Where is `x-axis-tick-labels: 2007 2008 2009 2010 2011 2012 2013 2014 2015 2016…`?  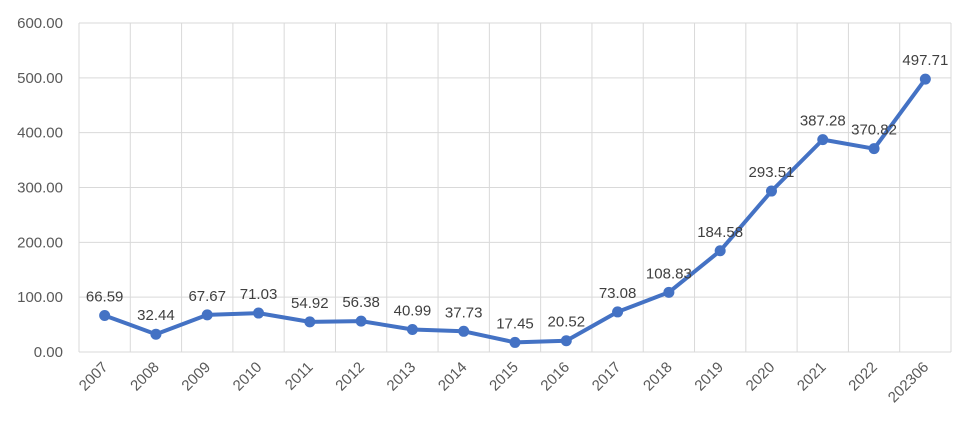 x-axis-tick-labels: 2007 2008 2009 2010 2011 2012 2013 2014 2015 2016… is located at coordinates (504, 382).